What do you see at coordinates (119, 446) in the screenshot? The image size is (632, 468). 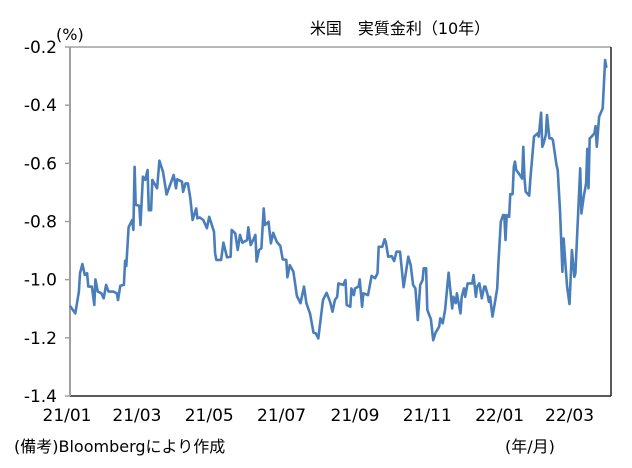 I see `source-note: (備考)Bloombergにより作成` at bounding box center [119, 446].